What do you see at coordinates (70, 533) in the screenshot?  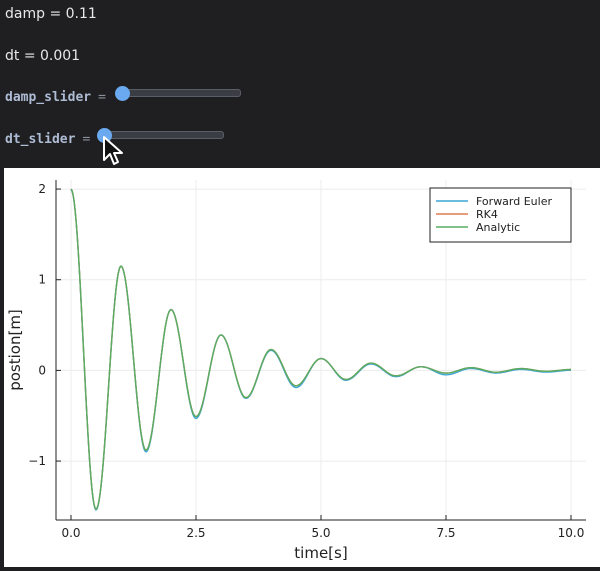 I see `x-tick-label: 0.0` at bounding box center [70, 533].